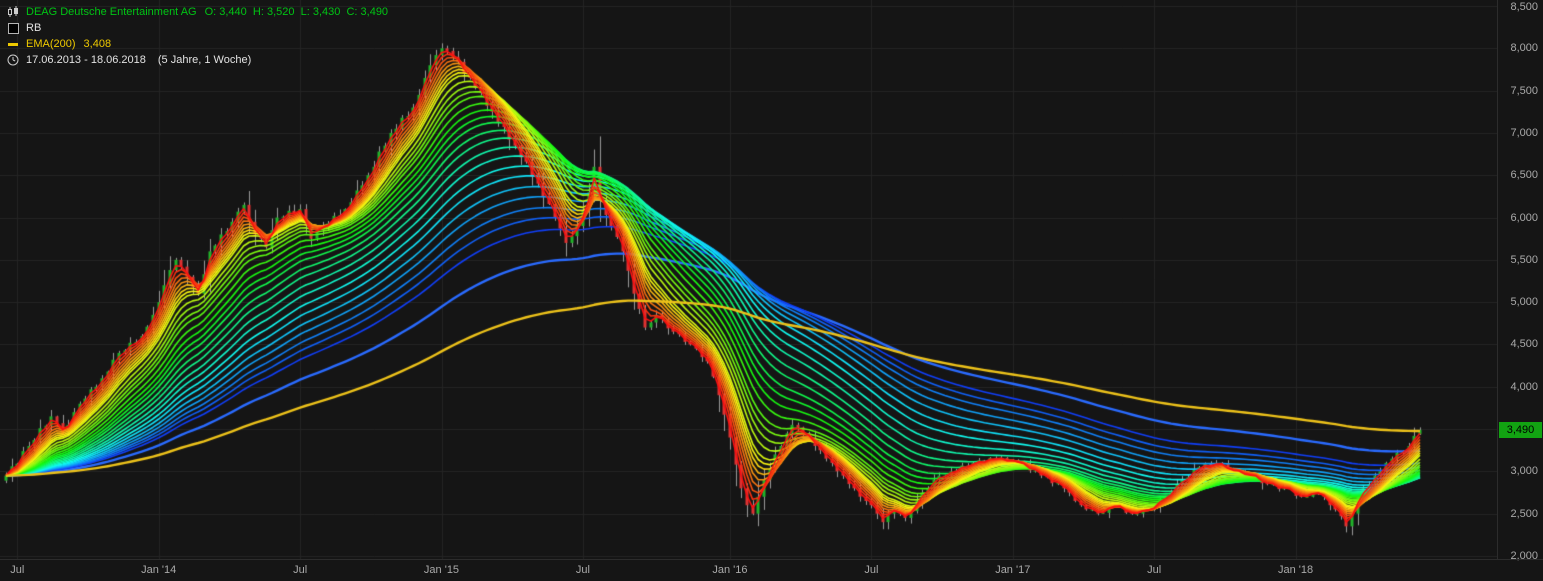 Image resolution: width=1543 pixels, height=581 pixels. Describe the element at coordinates (111, 12) in the screenshot. I see `symbol-title: DEAG Deutsche Entertainment AG` at that location.